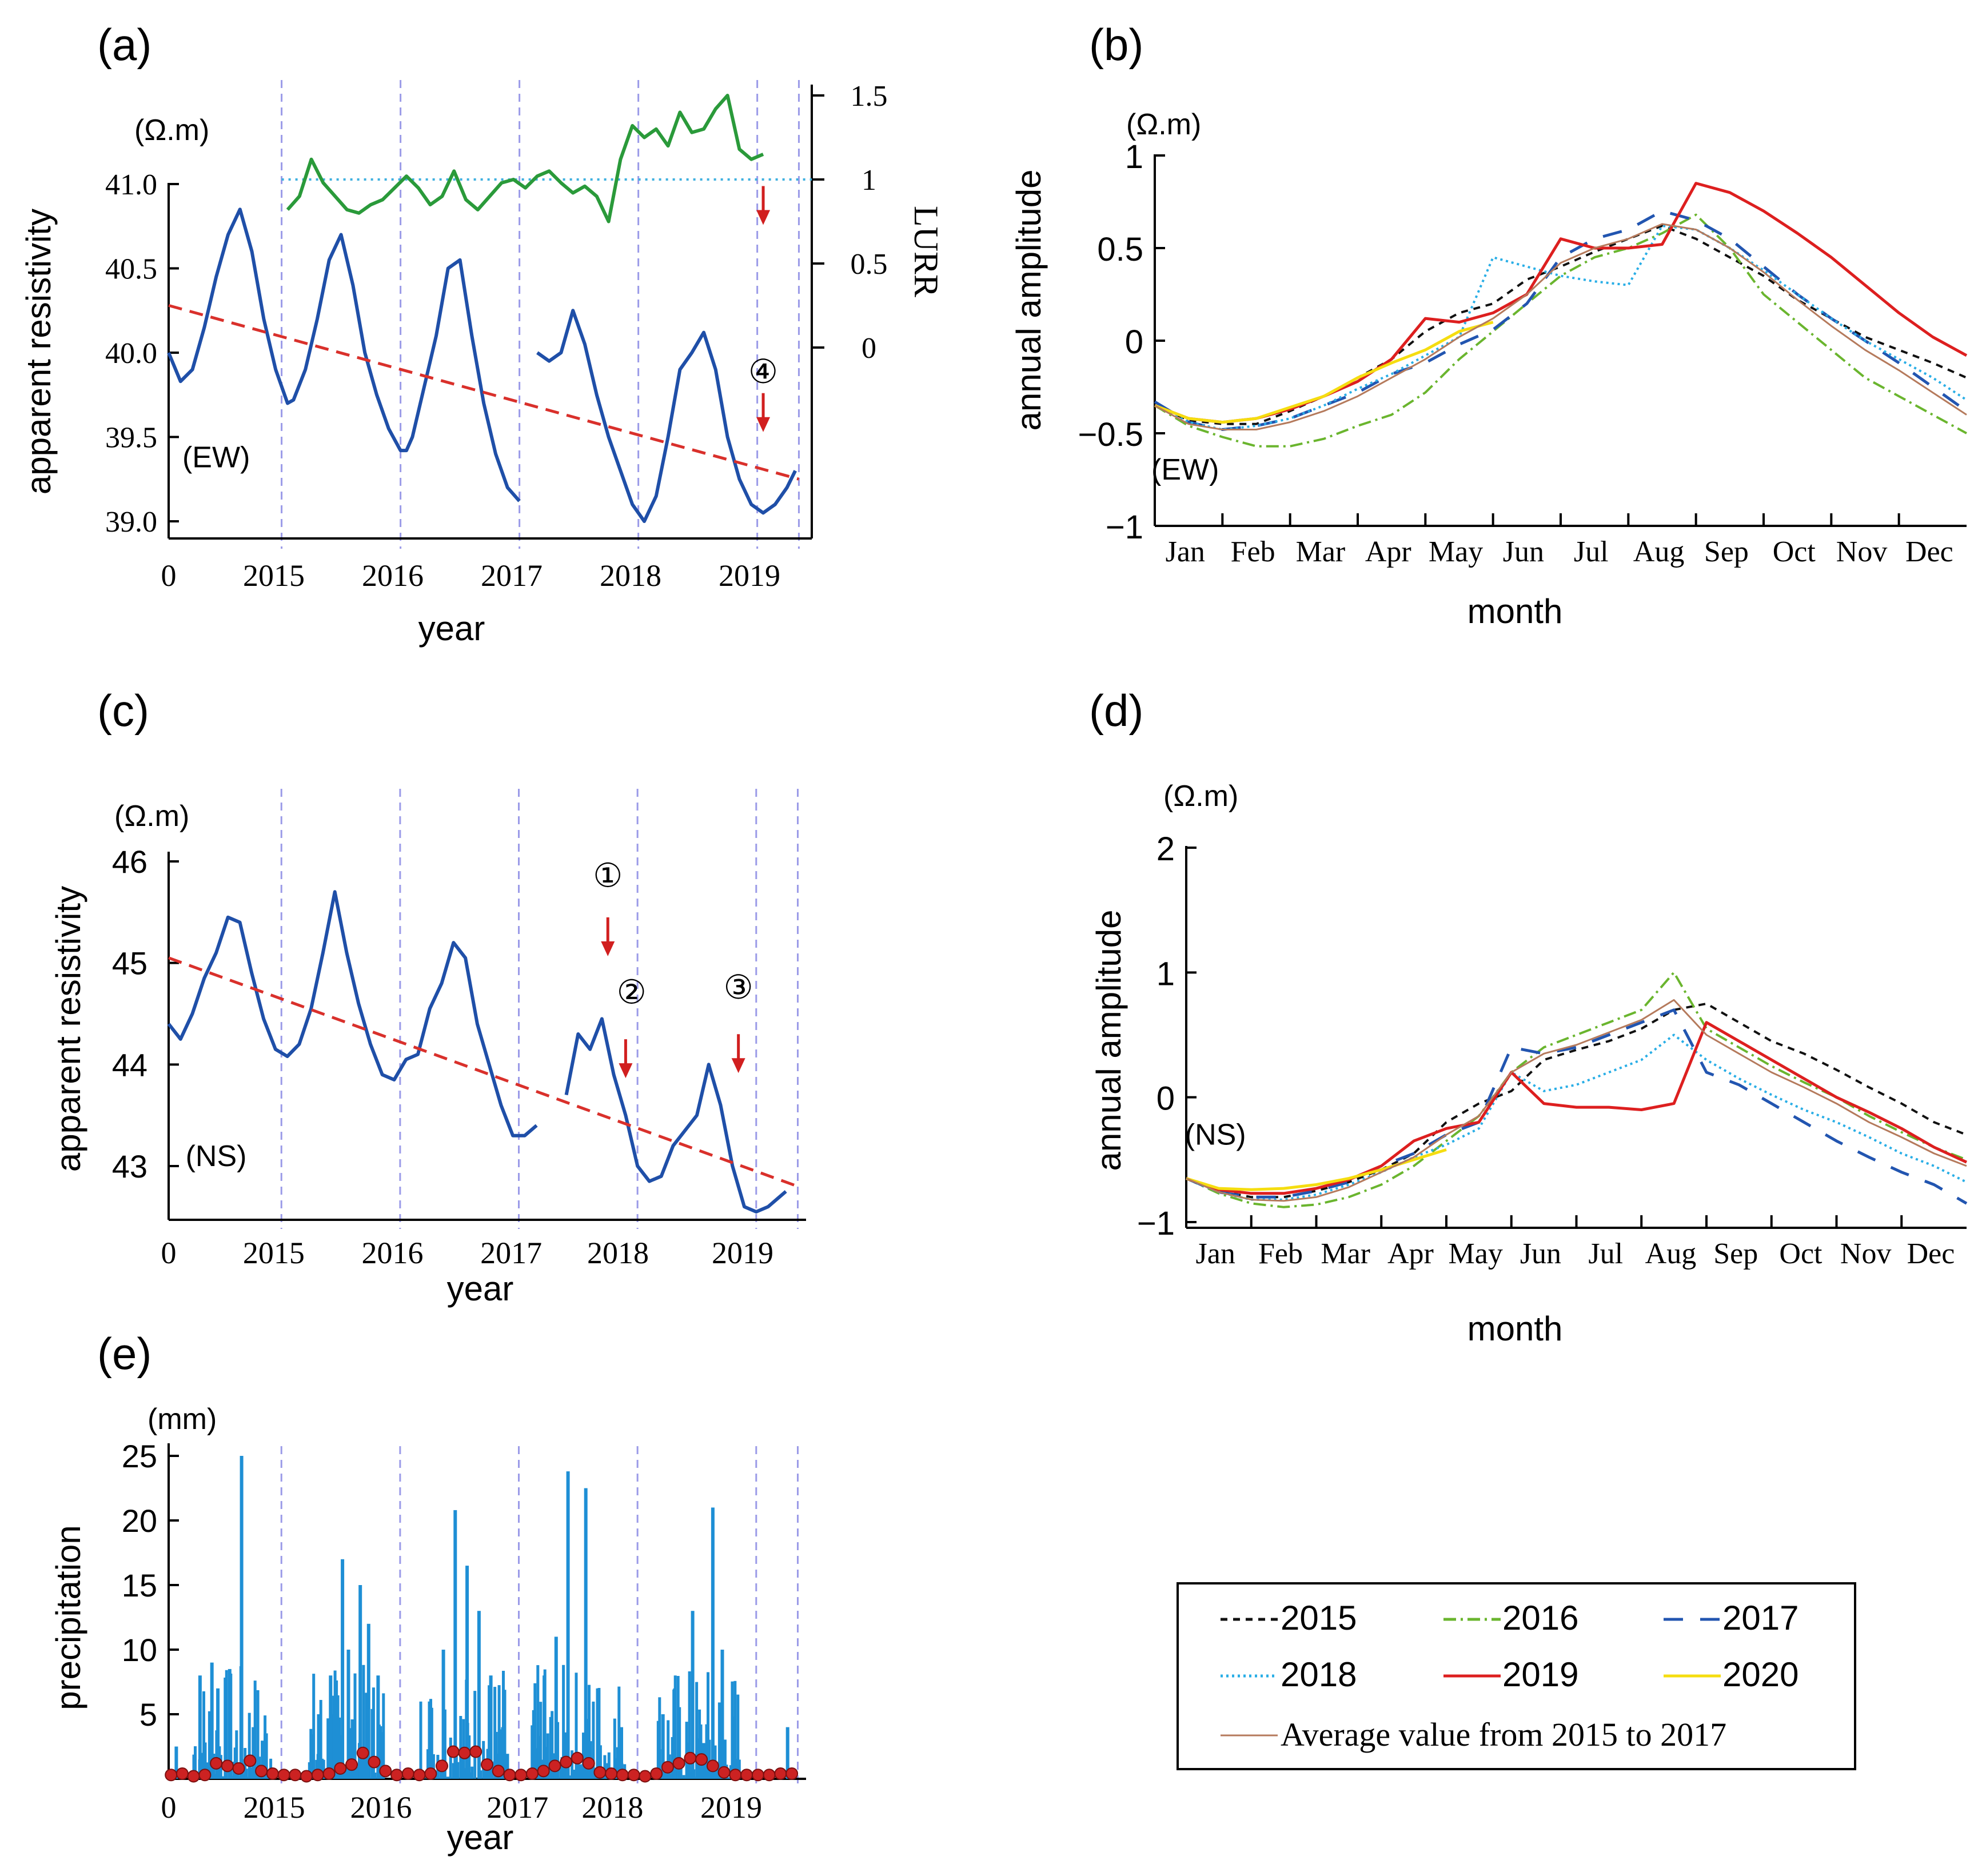 This screenshot has height=1876, width=1986. What do you see at coordinates (1121, 342) in the screenshot?
I see `panel-b-y-ticks: −1 −0.5 0 0.5 1` at bounding box center [1121, 342].